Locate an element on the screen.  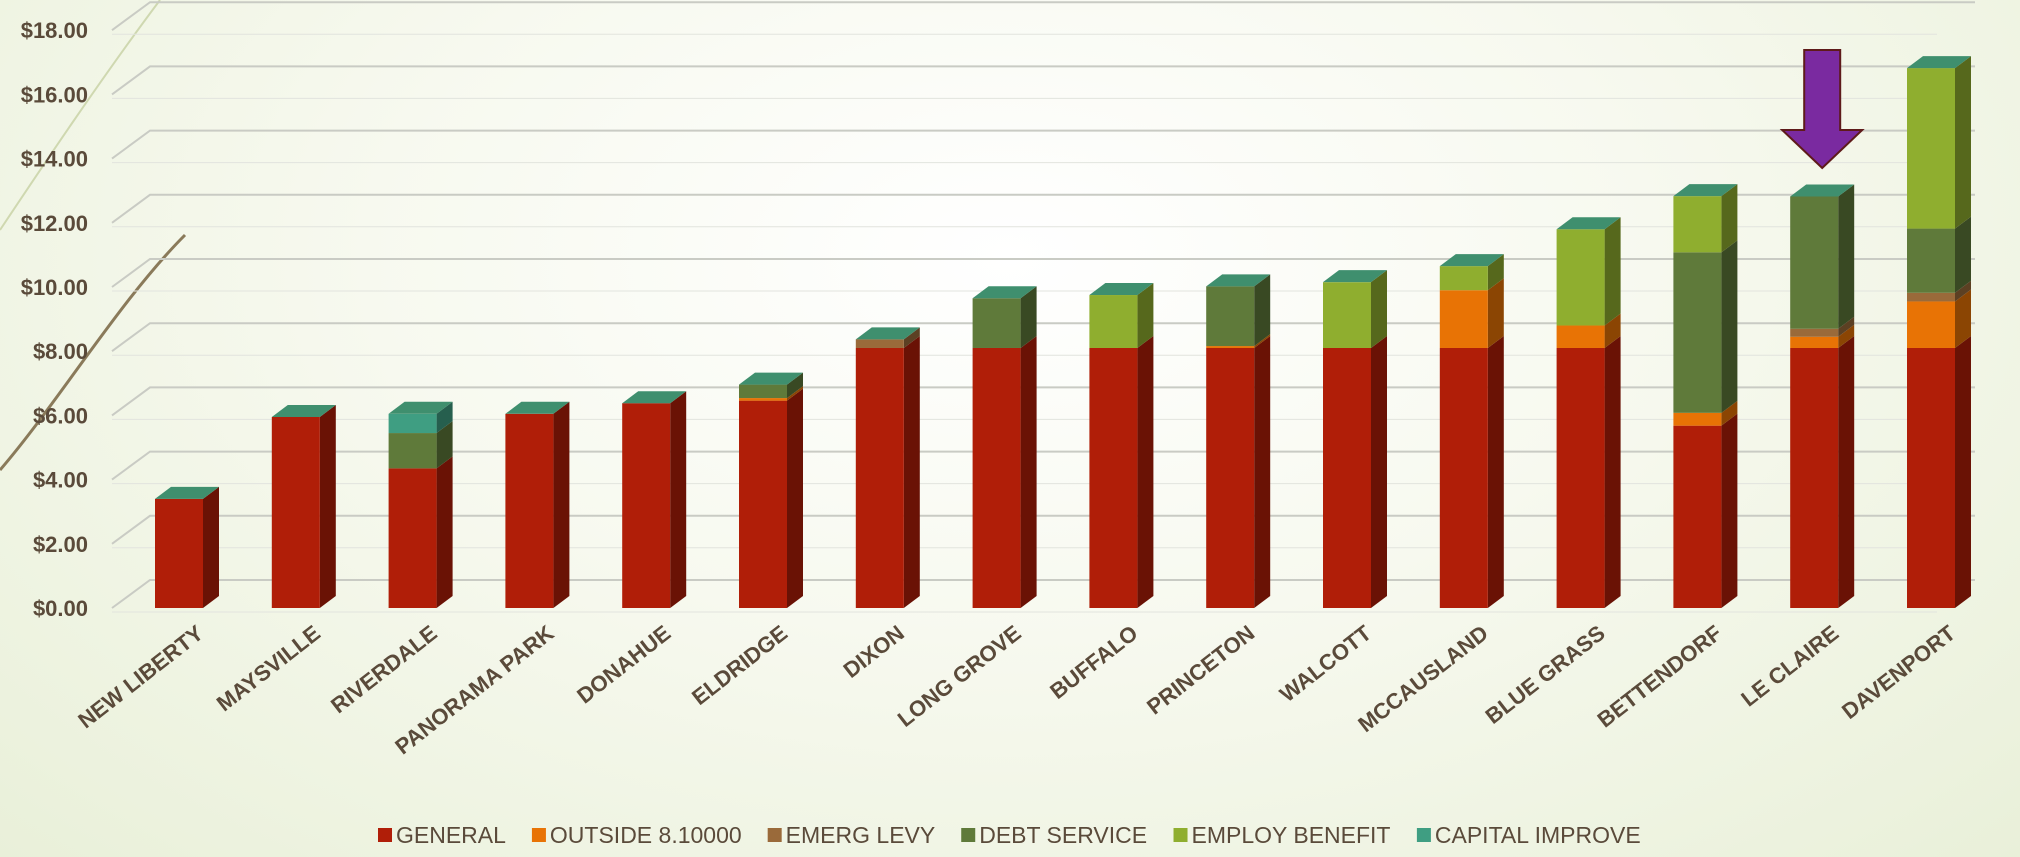
y-tick-label: $8.00 is located at coordinates (60, 351).